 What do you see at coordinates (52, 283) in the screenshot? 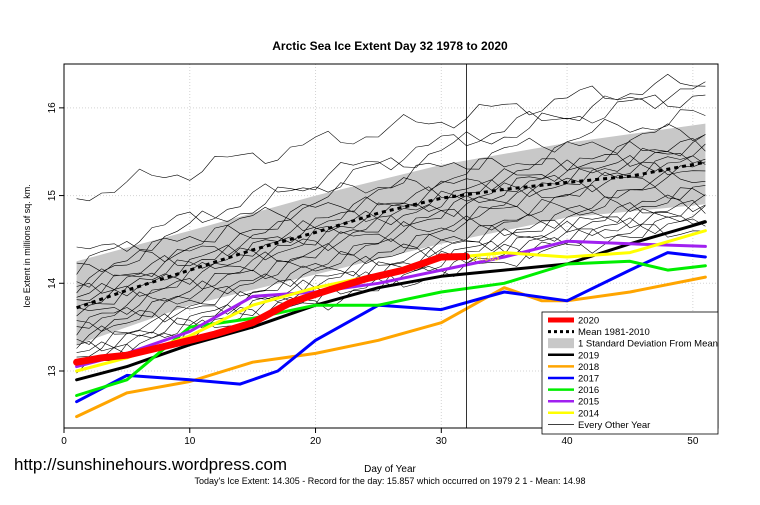
I see `y-tick-label: 14` at bounding box center [52, 283].